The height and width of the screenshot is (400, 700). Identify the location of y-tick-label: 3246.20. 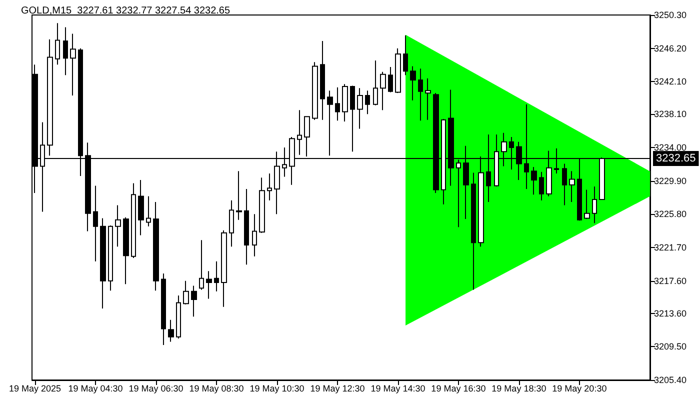
(670, 48).